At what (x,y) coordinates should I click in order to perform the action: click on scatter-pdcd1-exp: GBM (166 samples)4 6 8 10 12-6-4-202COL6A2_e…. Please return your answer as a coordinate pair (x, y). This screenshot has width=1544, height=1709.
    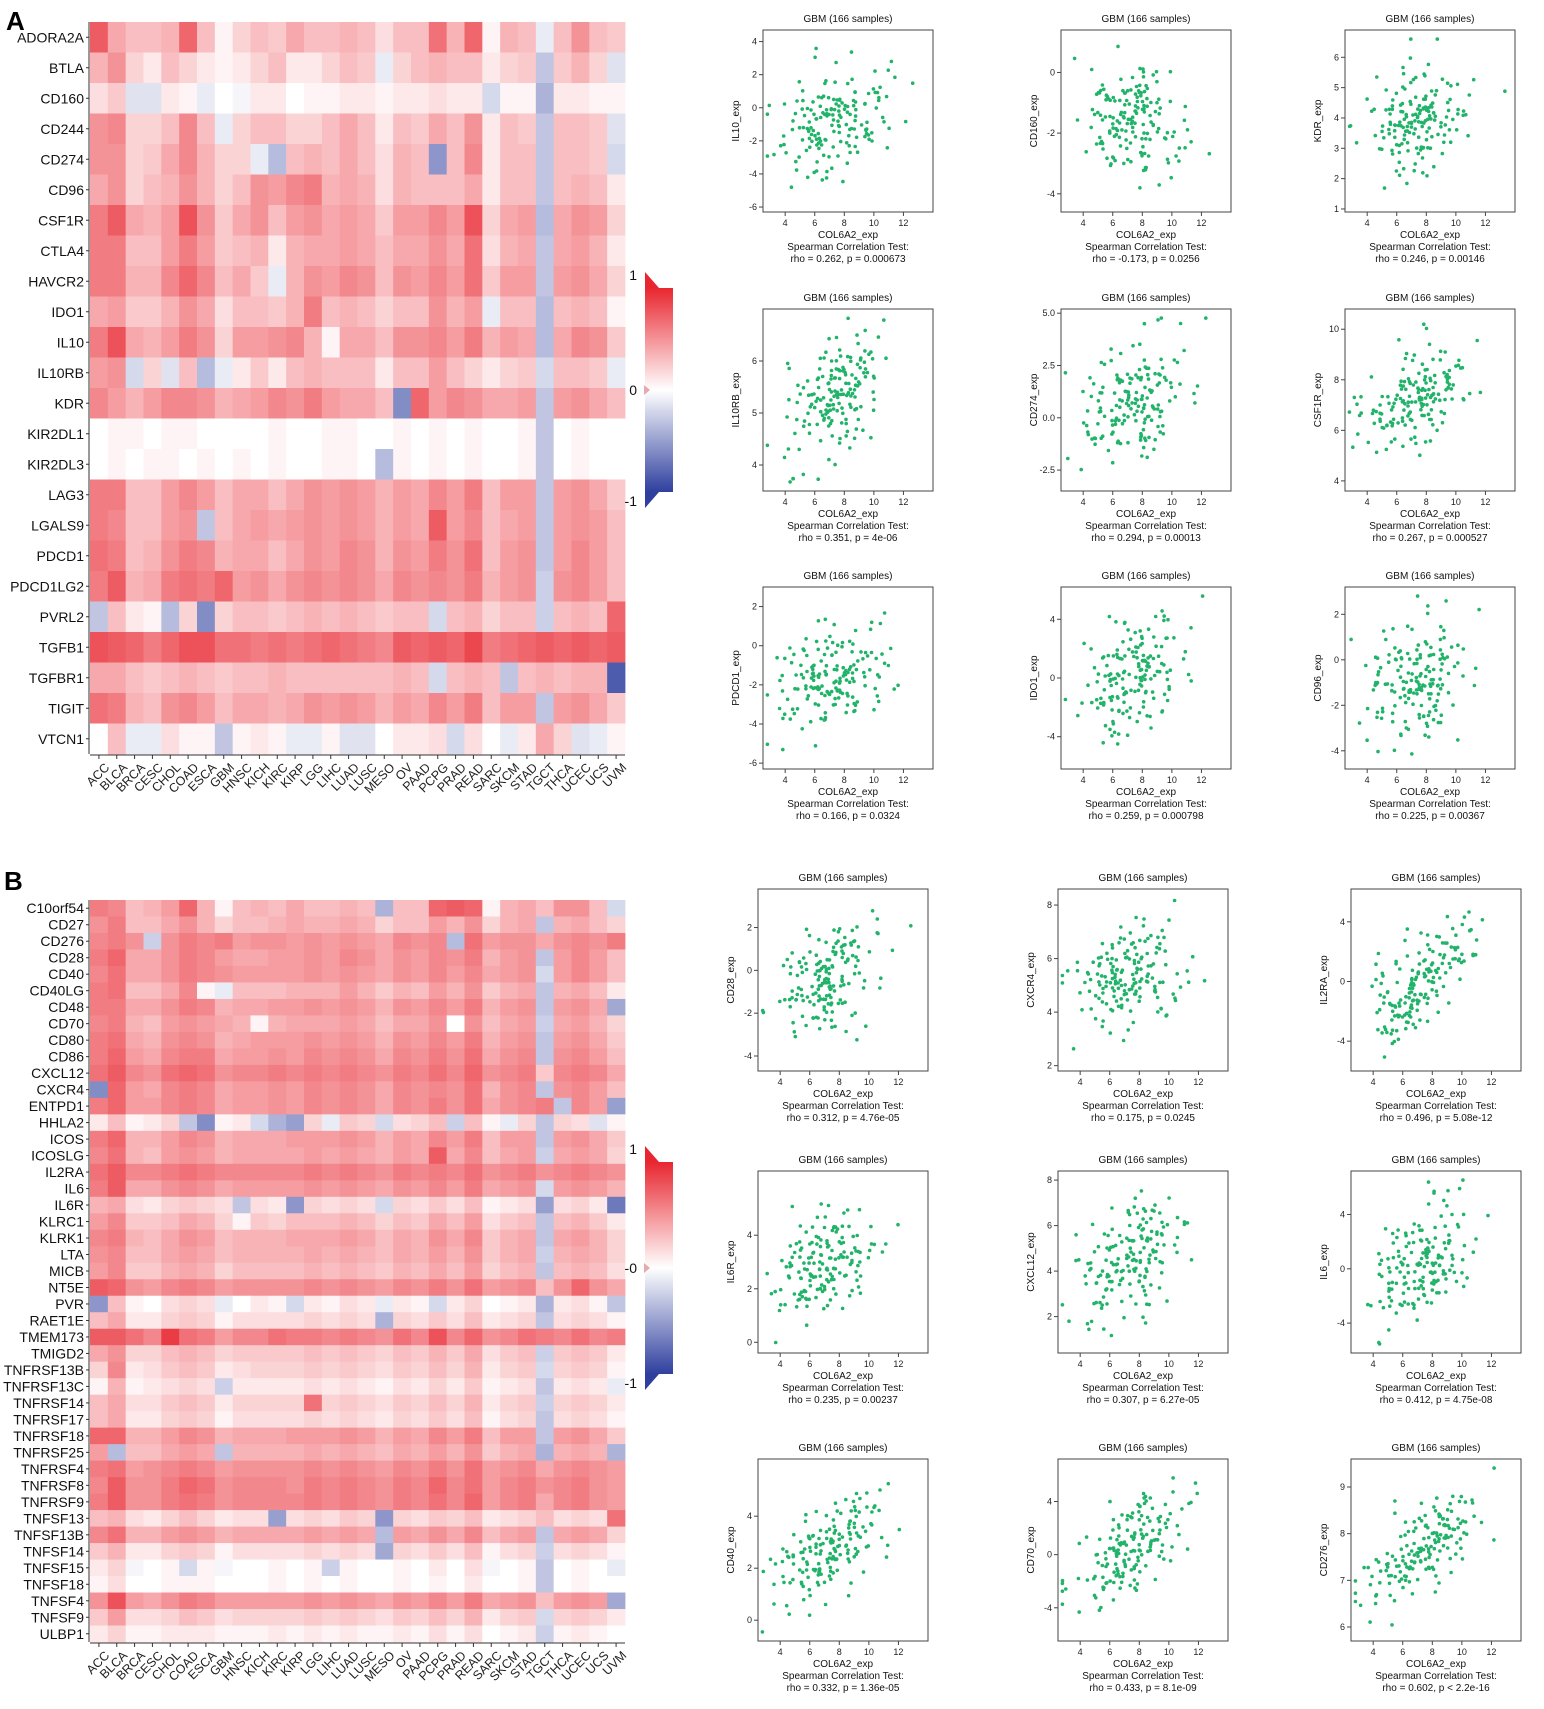
    Looking at the image, I should click on (832, 696).